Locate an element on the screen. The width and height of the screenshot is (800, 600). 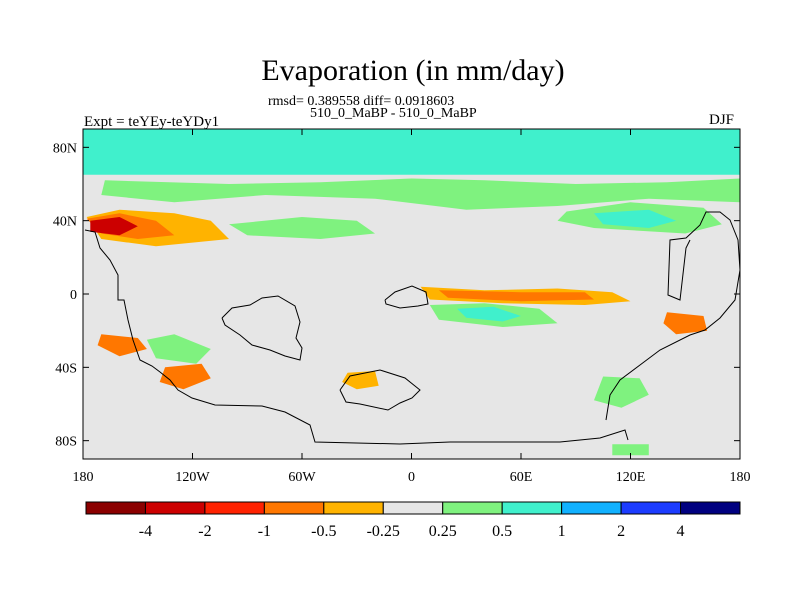
region-positive-patch-south-pacific is located at coordinates (178, 349).